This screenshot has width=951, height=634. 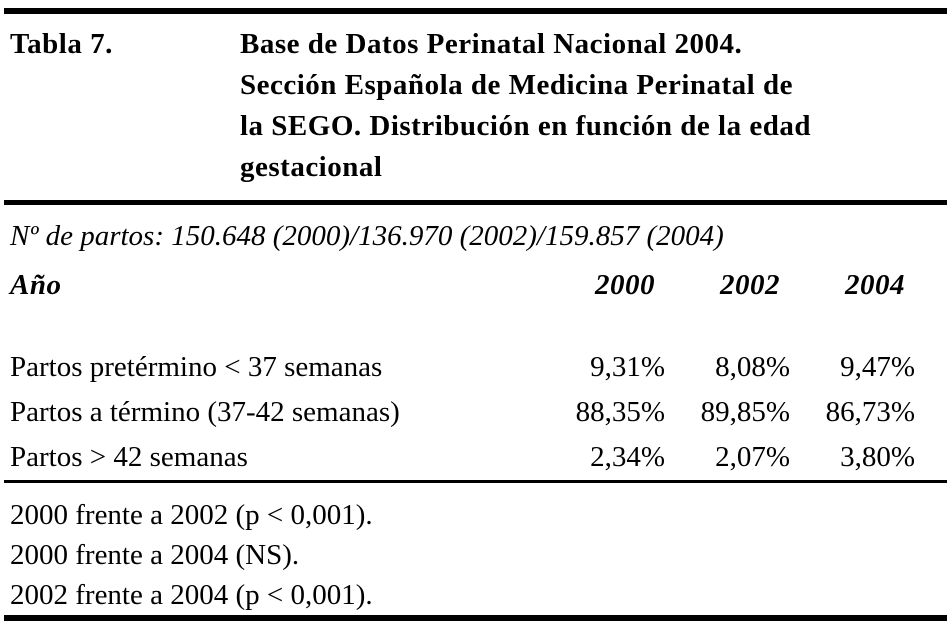 What do you see at coordinates (625, 285) in the screenshot?
I see `column-header-2000: 2000` at bounding box center [625, 285].